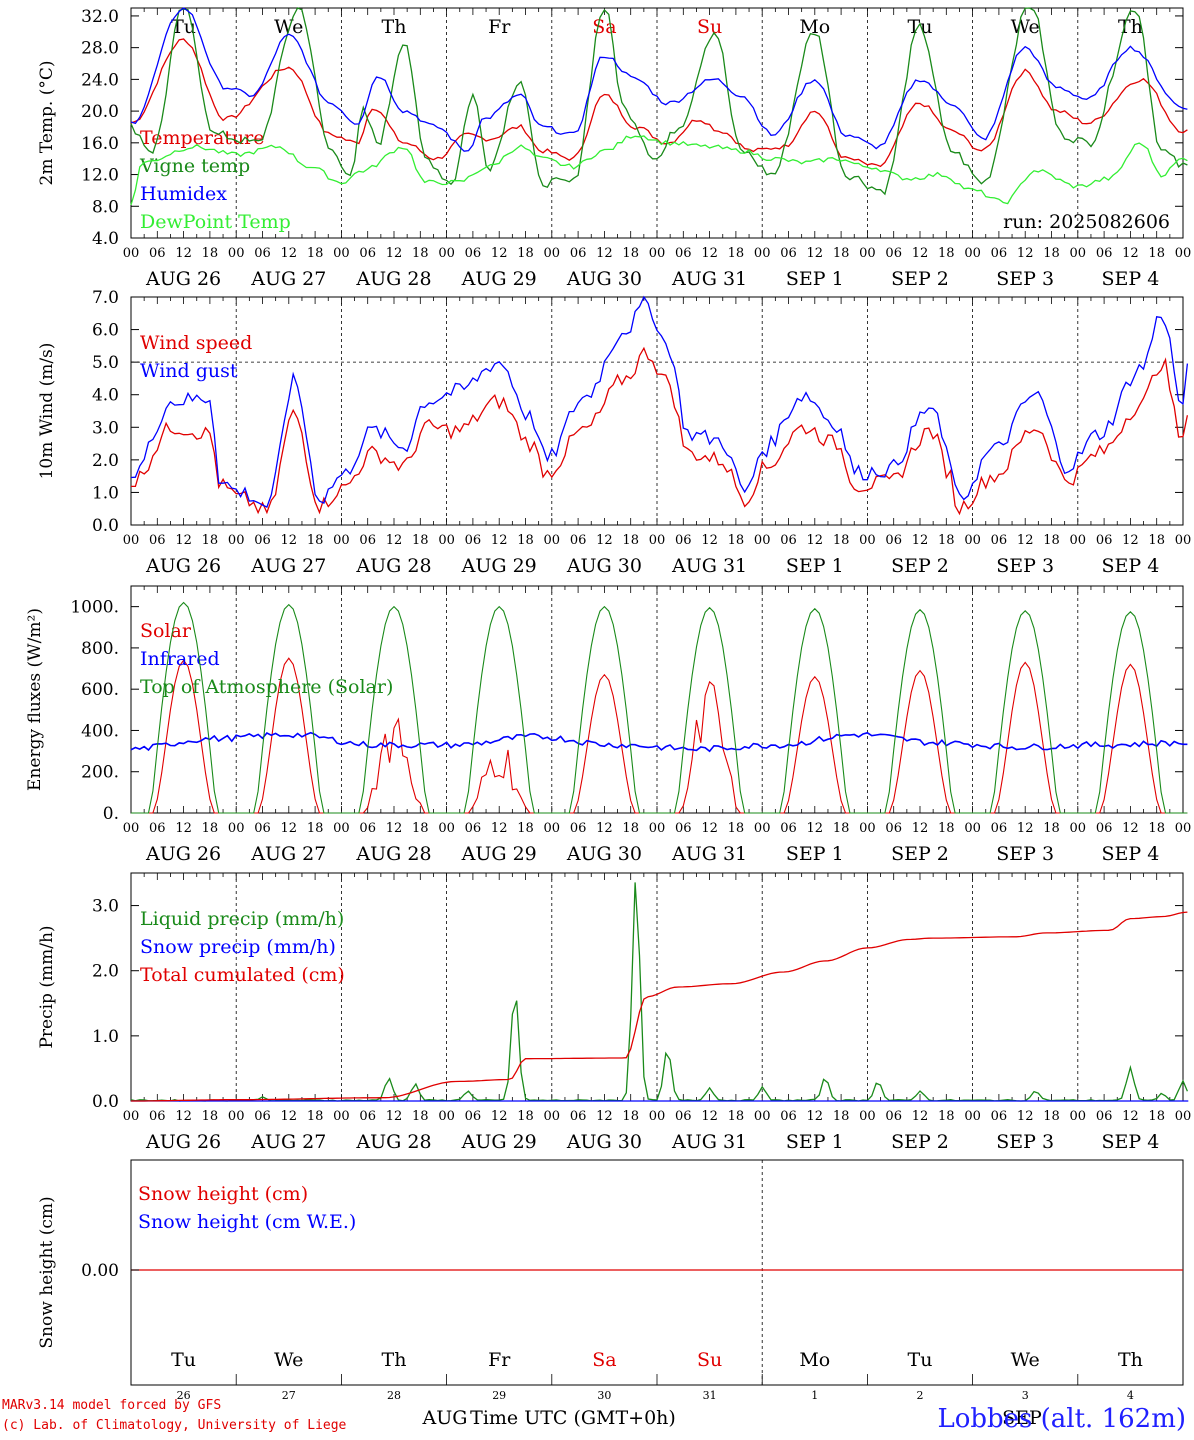 Image resolution: width=1194 pixels, height=1440 pixels. What do you see at coordinates (100, 1271) in the screenshot?
I see `y-tick-label: 0.00` at bounding box center [100, 1271].